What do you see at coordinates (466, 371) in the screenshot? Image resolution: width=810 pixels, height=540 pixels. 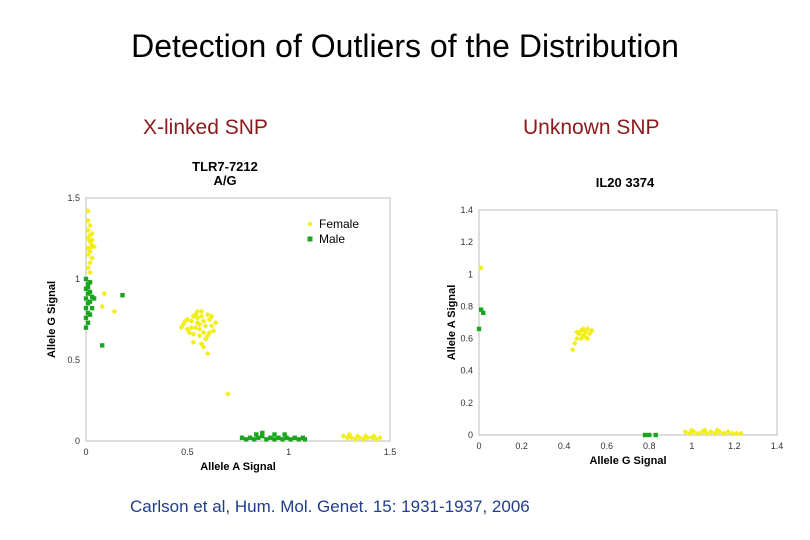 I see `y-tick-label: 0.4` at bounding box center [466, 371].